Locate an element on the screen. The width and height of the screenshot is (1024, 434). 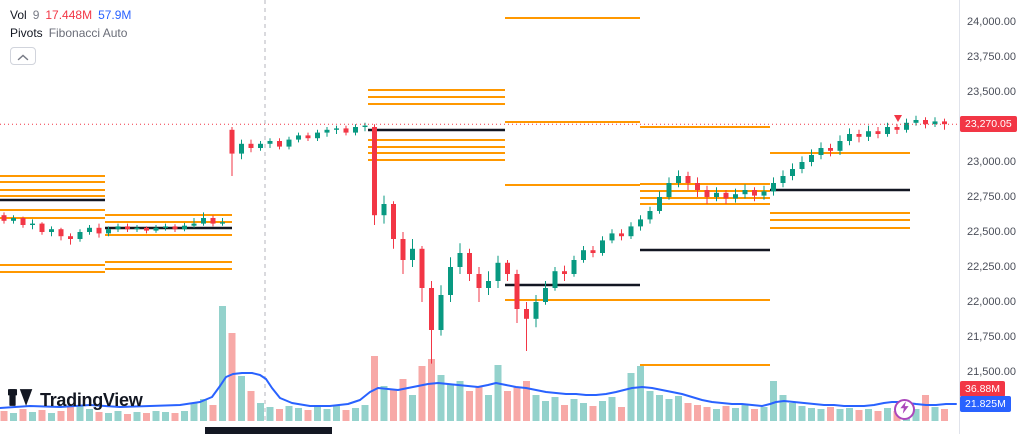
price-axis-label: 24,000.00 is located at coordinates (991, 22).